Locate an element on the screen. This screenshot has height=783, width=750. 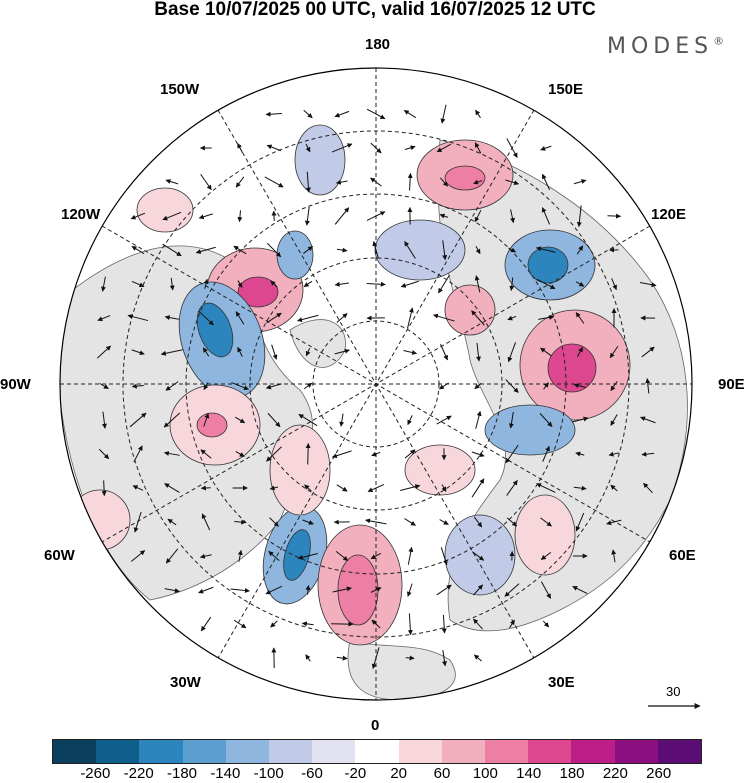
lon-label-150e: 150E is located at coordinates (566, 89).